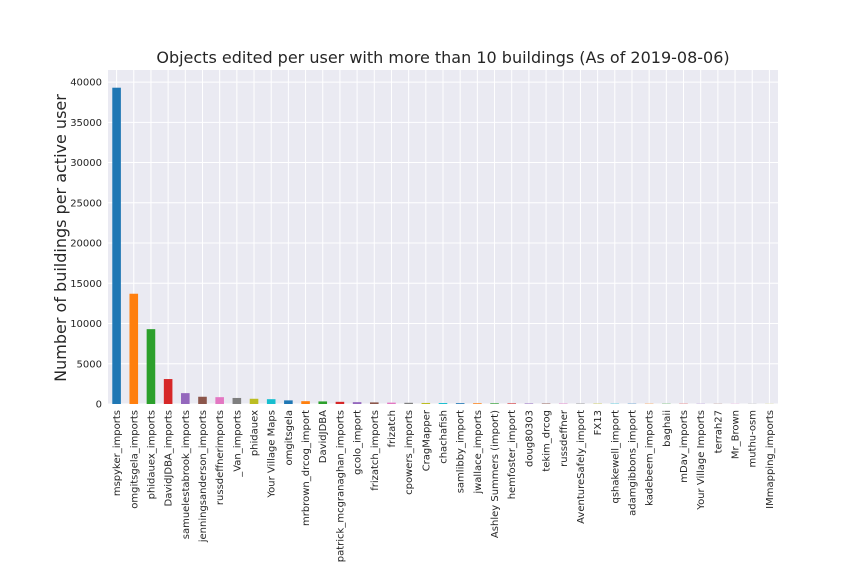  I want to click on x-tick-label: muthu-osm, so click(753, 439).